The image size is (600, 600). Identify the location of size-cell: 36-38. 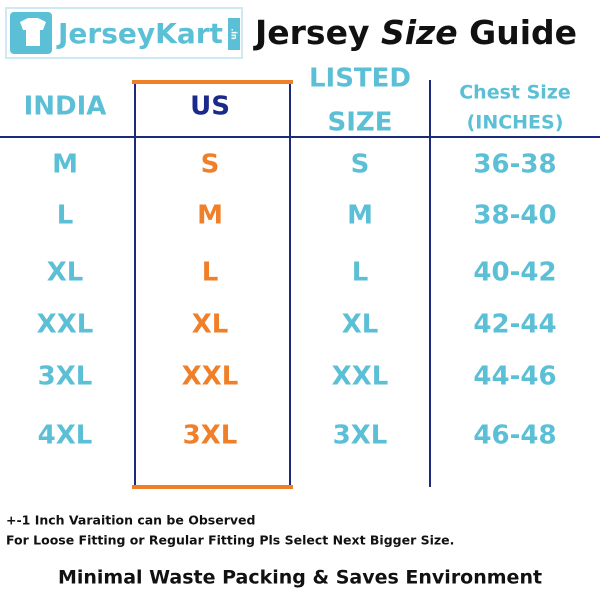
(514, 165).